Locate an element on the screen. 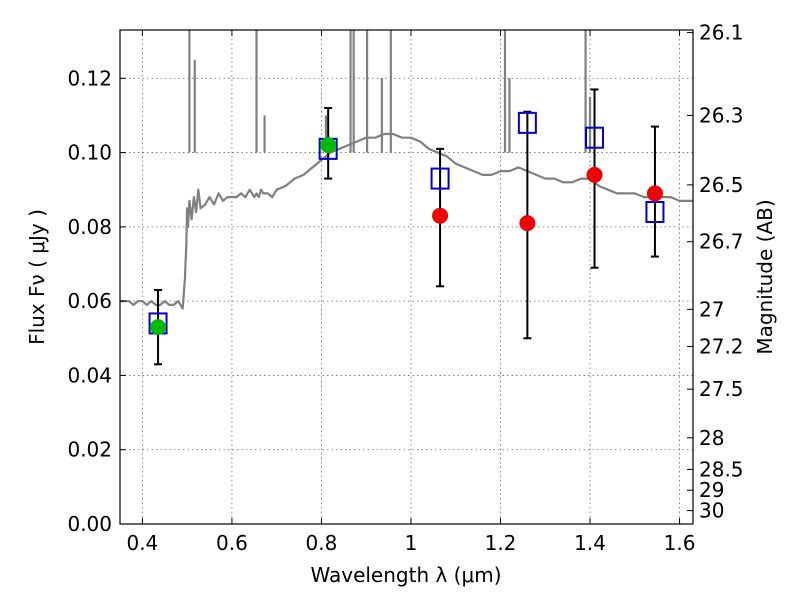 The image size is (800, 600). y-tick-label: 0.04 is located at coordinates (89, 375).